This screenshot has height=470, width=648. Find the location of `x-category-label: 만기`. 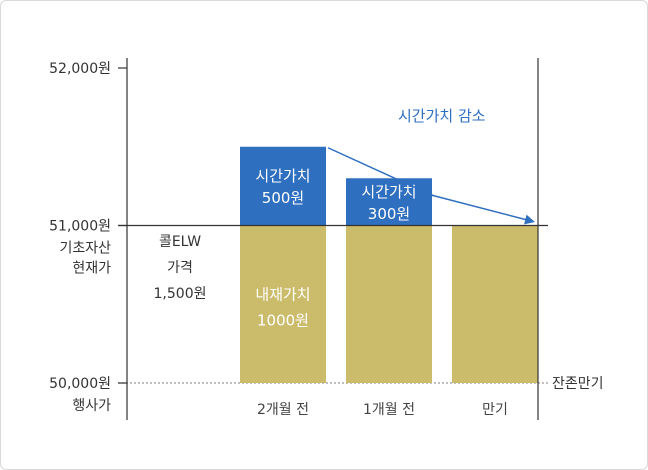

x-category-label: 만기 is located at coordinates (495, 410).